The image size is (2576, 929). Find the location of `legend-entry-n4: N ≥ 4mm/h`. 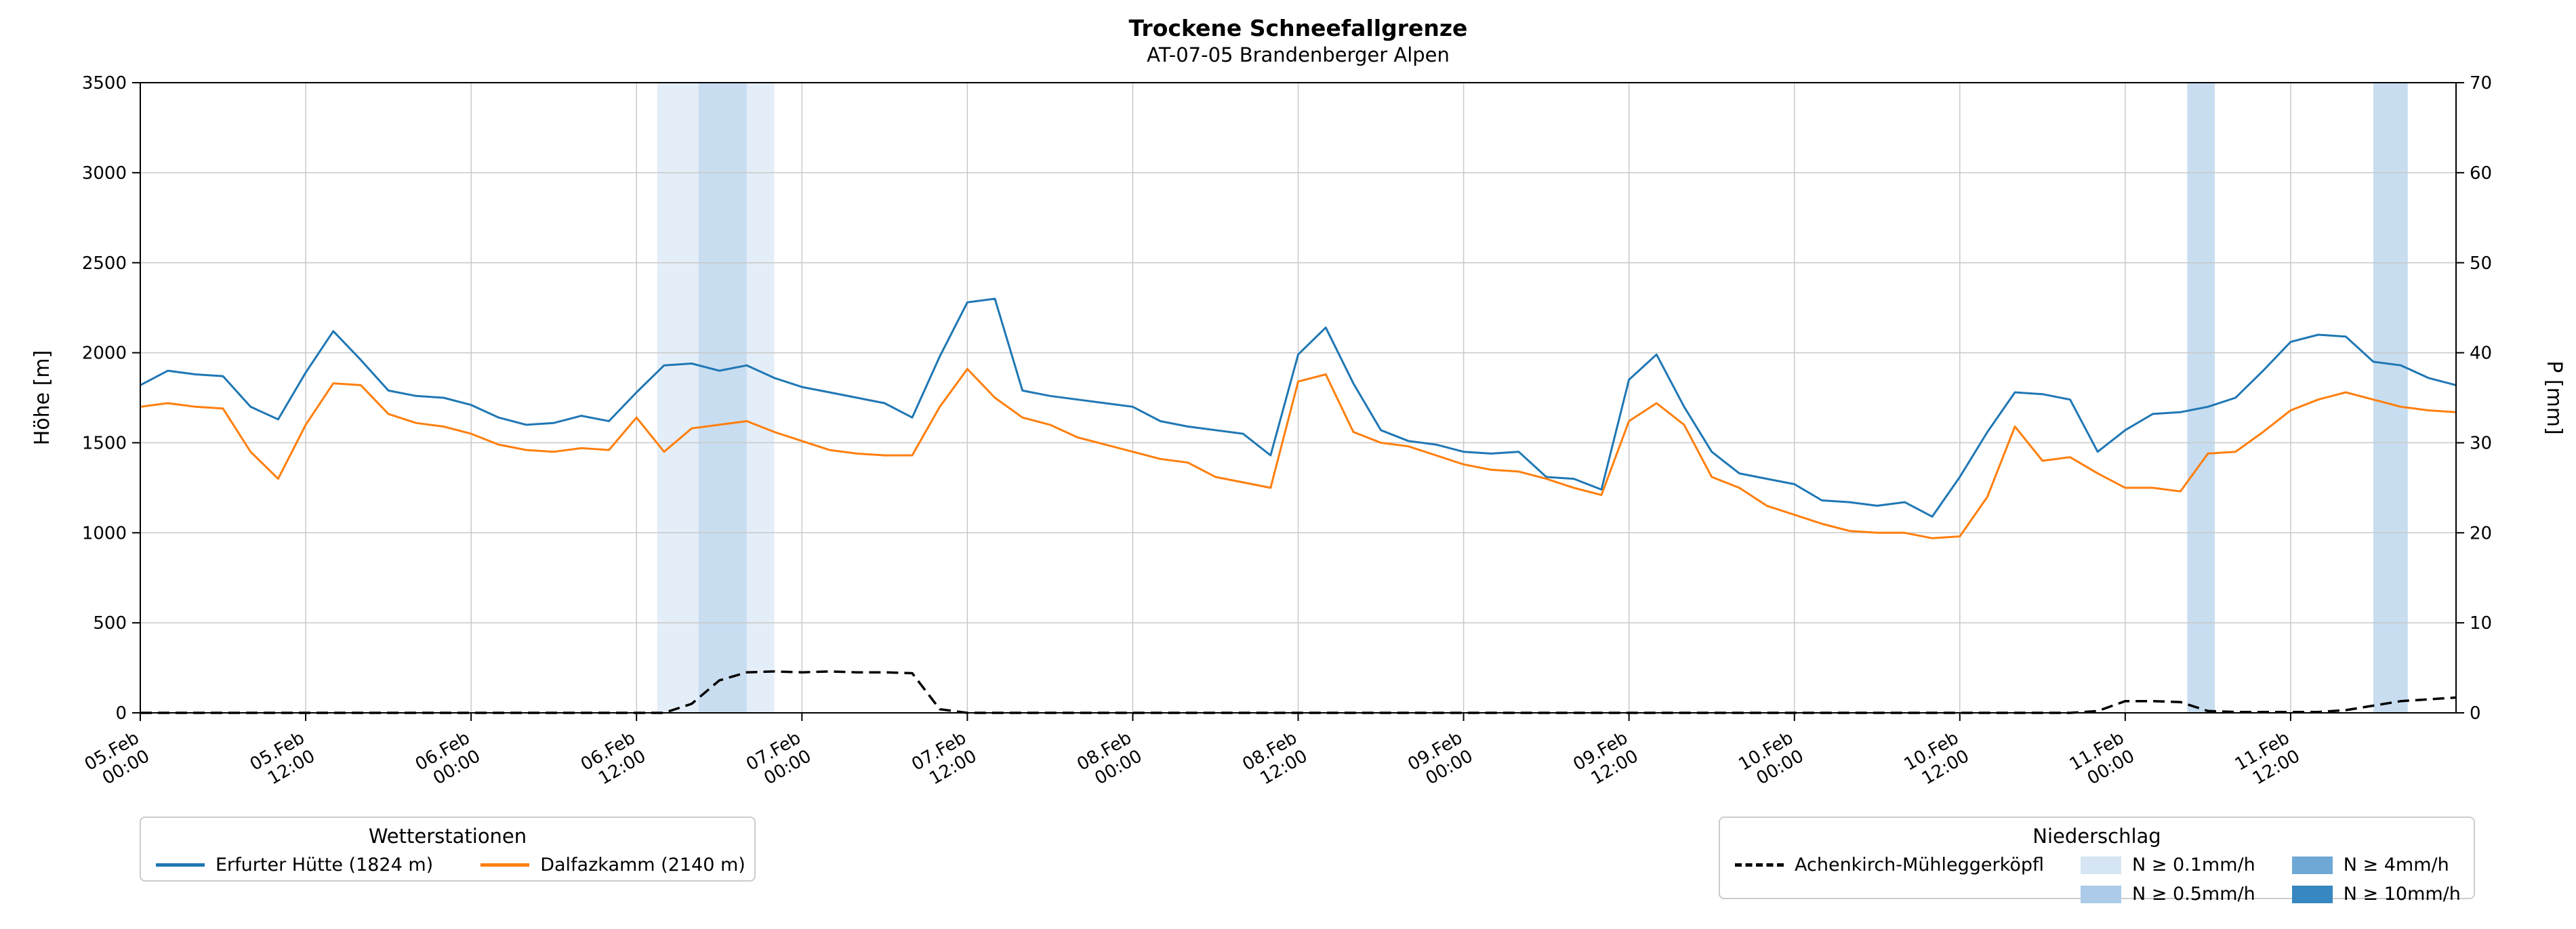

legend-entry-n4: N ≥ 4mm/h is located at coordinates (2376, 865).